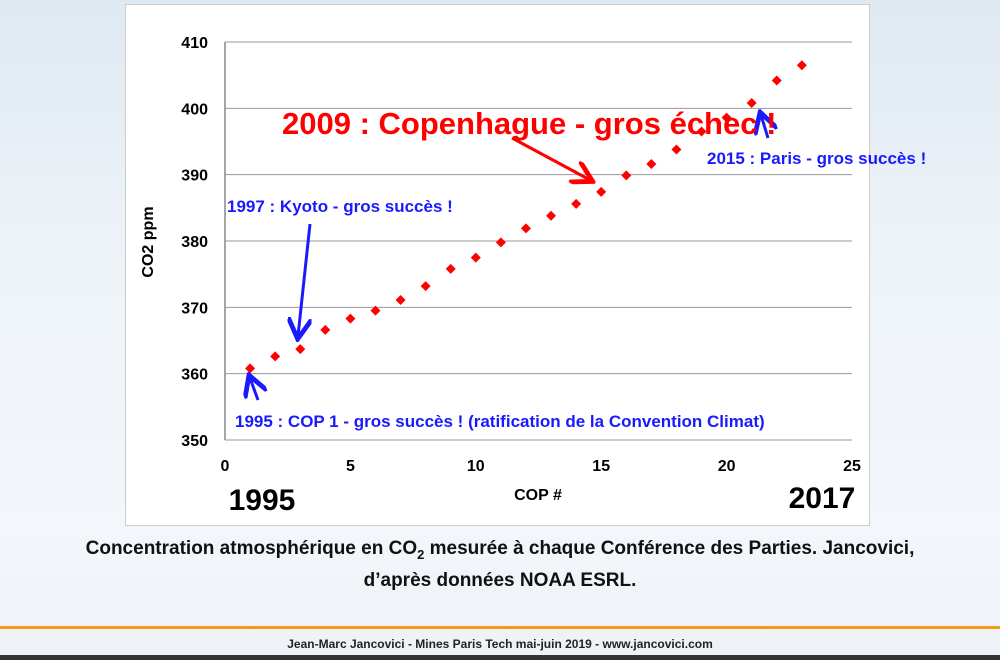 This screenshot has width=1000, height=660. Describe the element at coordinates (194, 176) in the screenshot. I see `y-tick-label: 390` at that location.